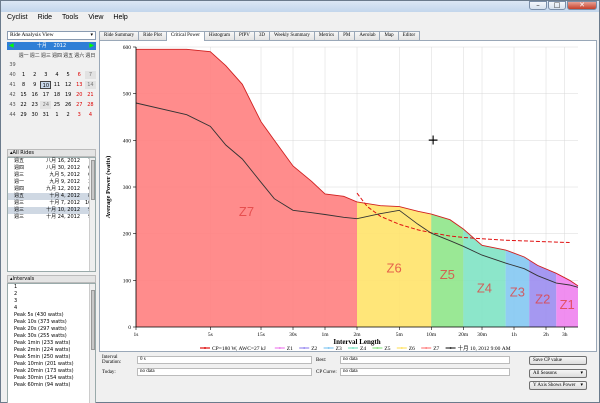 The width and height of the screenshot is (600, 403). Describe the element at coordinates (119, 35) in the screenshot. I see `tab-ride-summary: Ride Summary` at that location.